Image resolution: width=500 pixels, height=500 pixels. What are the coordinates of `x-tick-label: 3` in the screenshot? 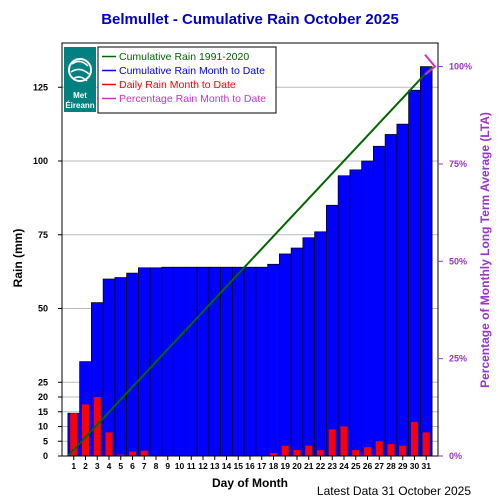 It's located at (97, 466).